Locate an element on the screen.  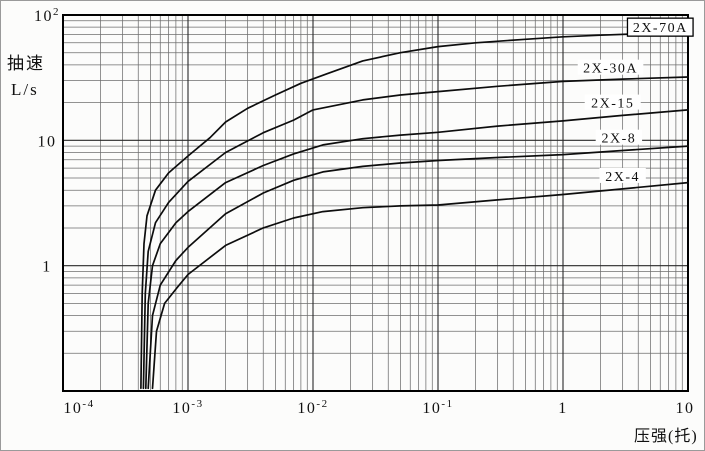
curve-label-2X-8: 2X-8 is located at coordinates (619, 139).